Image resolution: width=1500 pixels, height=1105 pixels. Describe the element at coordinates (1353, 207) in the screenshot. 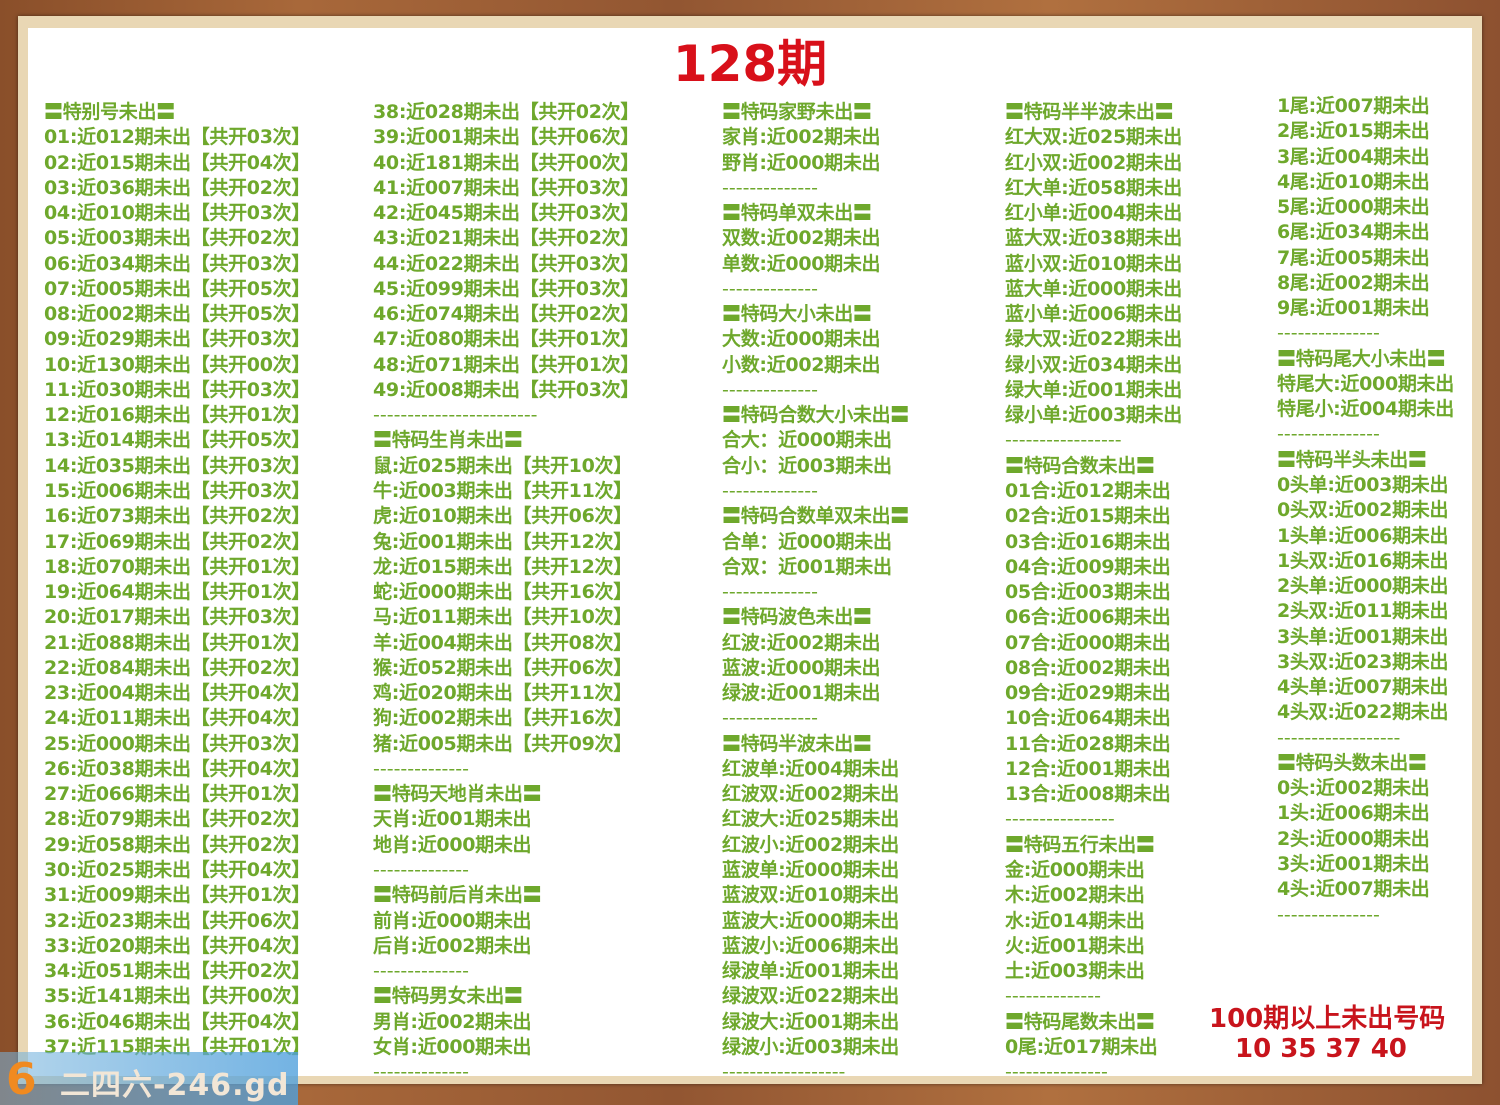

I see `list-item: 5尾:近000期未出` at that location.